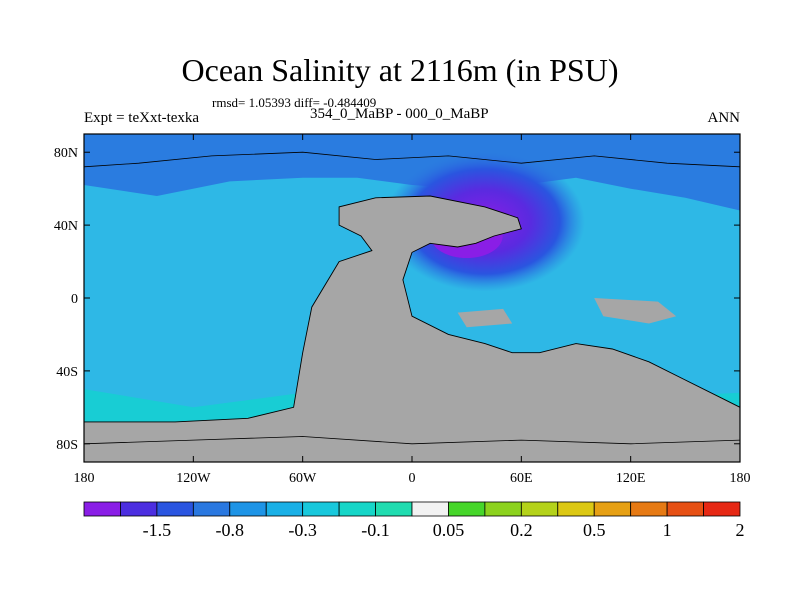  Describe the element at coordinates (66, 153) in the screenshot. I see `y-tick-label: 80N` at that location.